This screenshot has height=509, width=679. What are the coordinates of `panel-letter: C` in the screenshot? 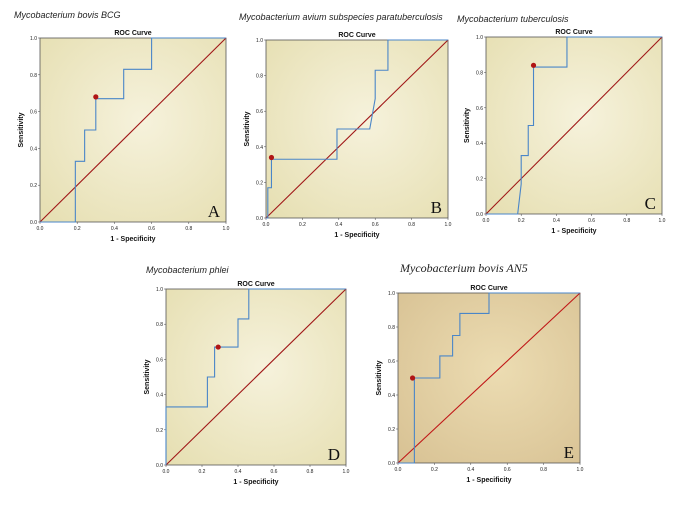 It's located at (650, 203).